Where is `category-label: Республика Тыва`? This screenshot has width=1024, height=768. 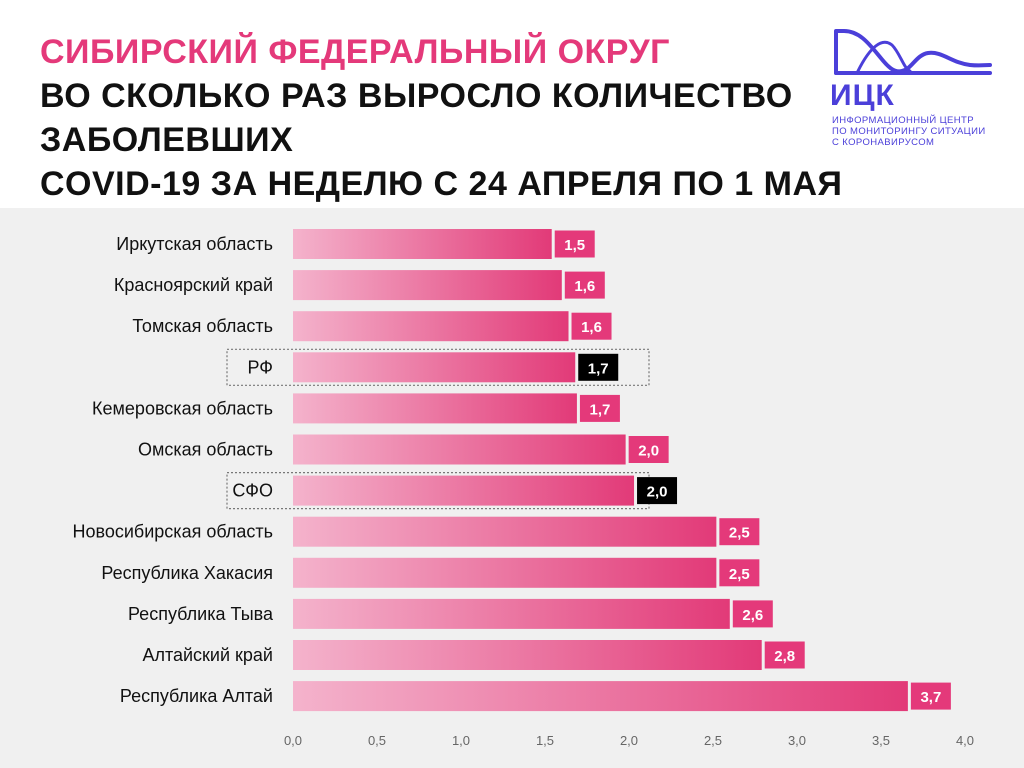 category-label: Республика Тыва is located at coordinates (201, 614).